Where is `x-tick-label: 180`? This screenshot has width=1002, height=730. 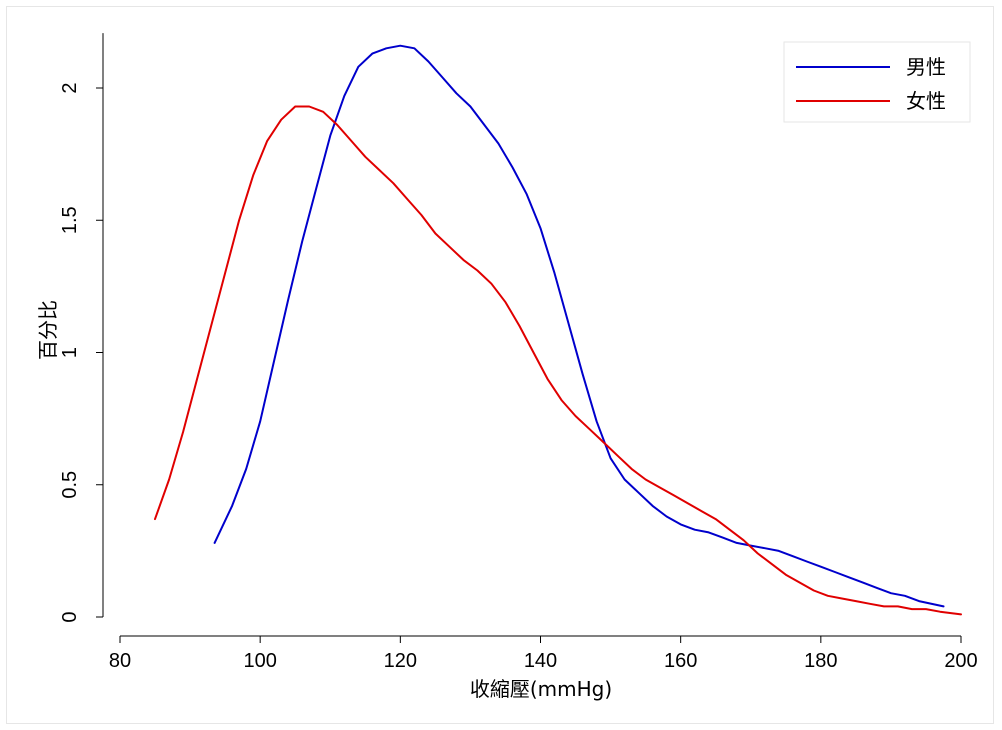 x-tick-label: 180 is located at coordinates (820, 661).